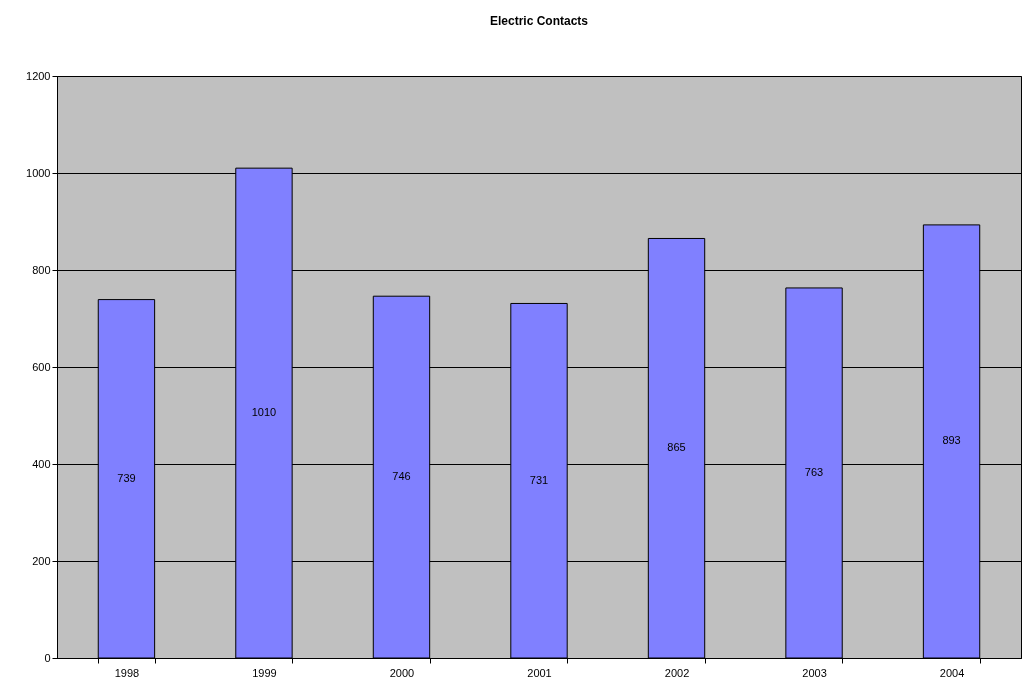 The height and width of the screenshot is (690, 1022). What do you see at coordinates (126, 477) in the screenshot?
I see `data-label: 739` at bounding box center [126, 477].